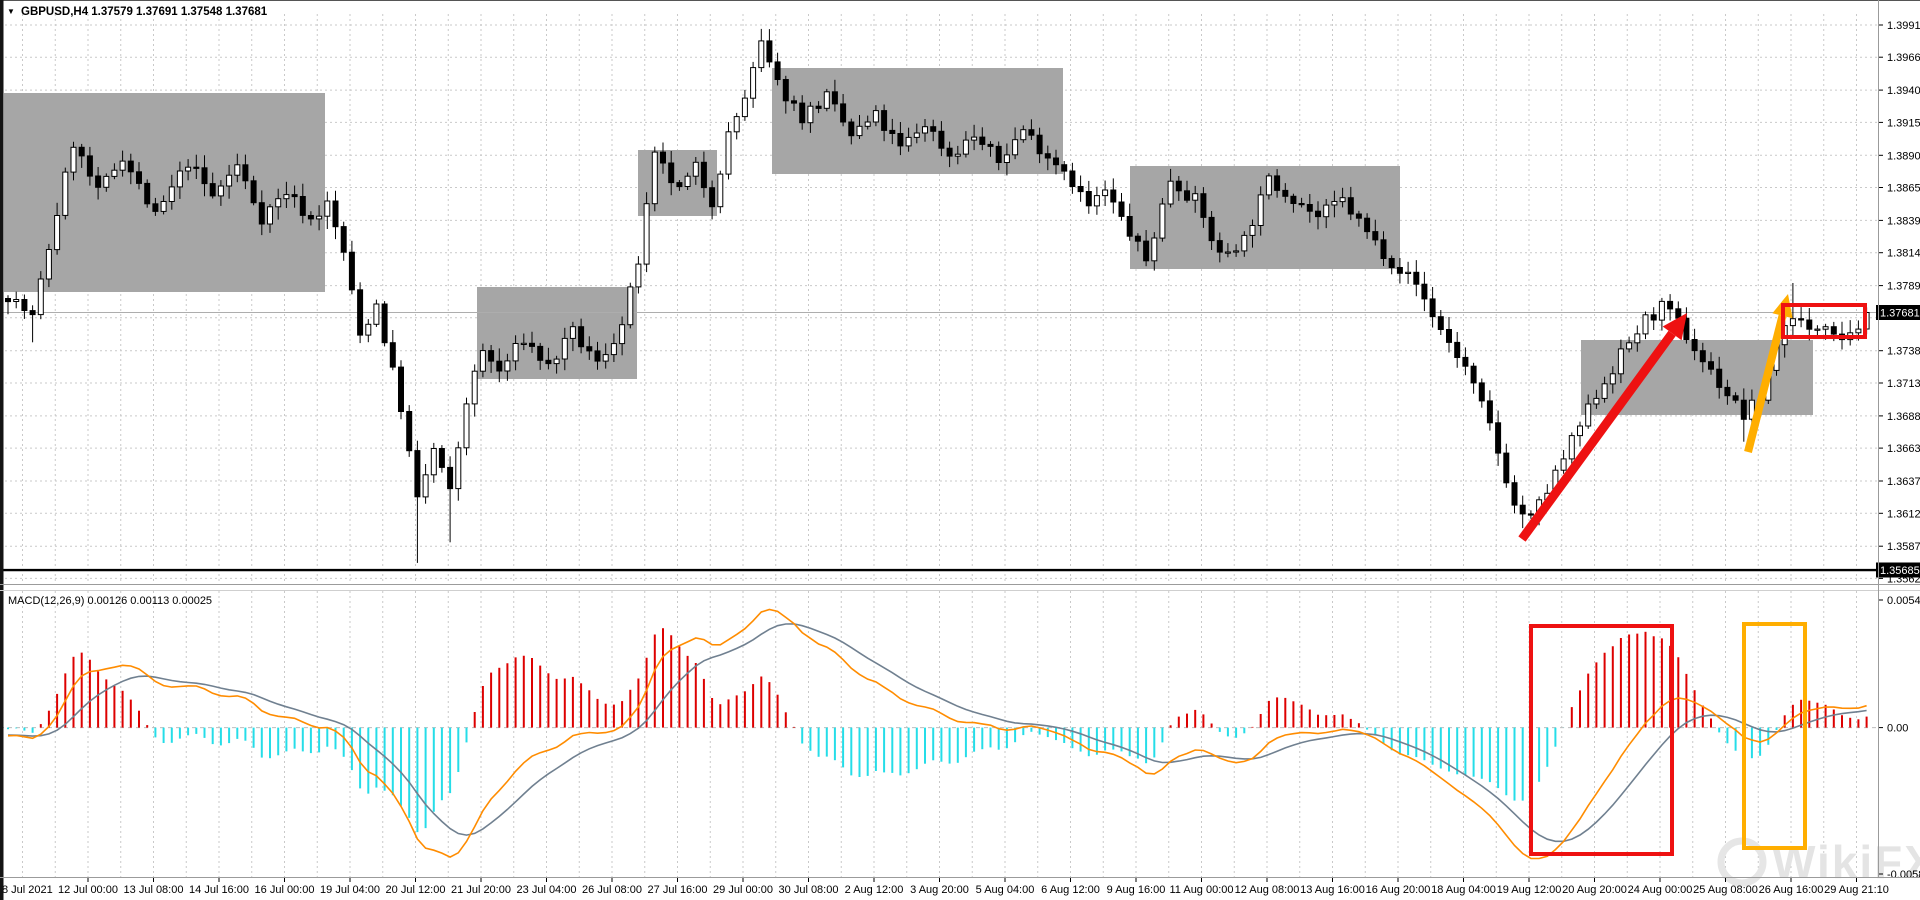 The width and height of the screenshot is (1920, 900). I want to click on red-trend-arrow-shaft, so click(1597, 436).